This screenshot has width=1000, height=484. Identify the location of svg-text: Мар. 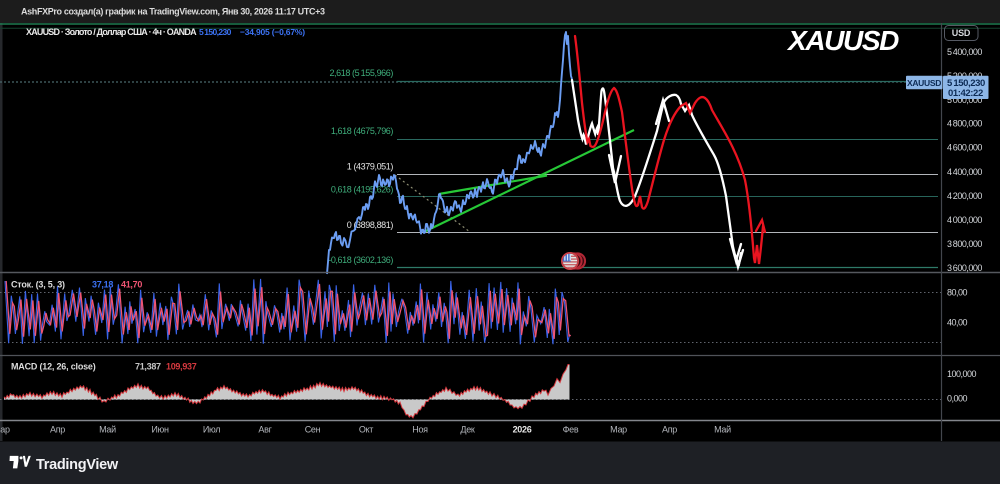
(618, 430).